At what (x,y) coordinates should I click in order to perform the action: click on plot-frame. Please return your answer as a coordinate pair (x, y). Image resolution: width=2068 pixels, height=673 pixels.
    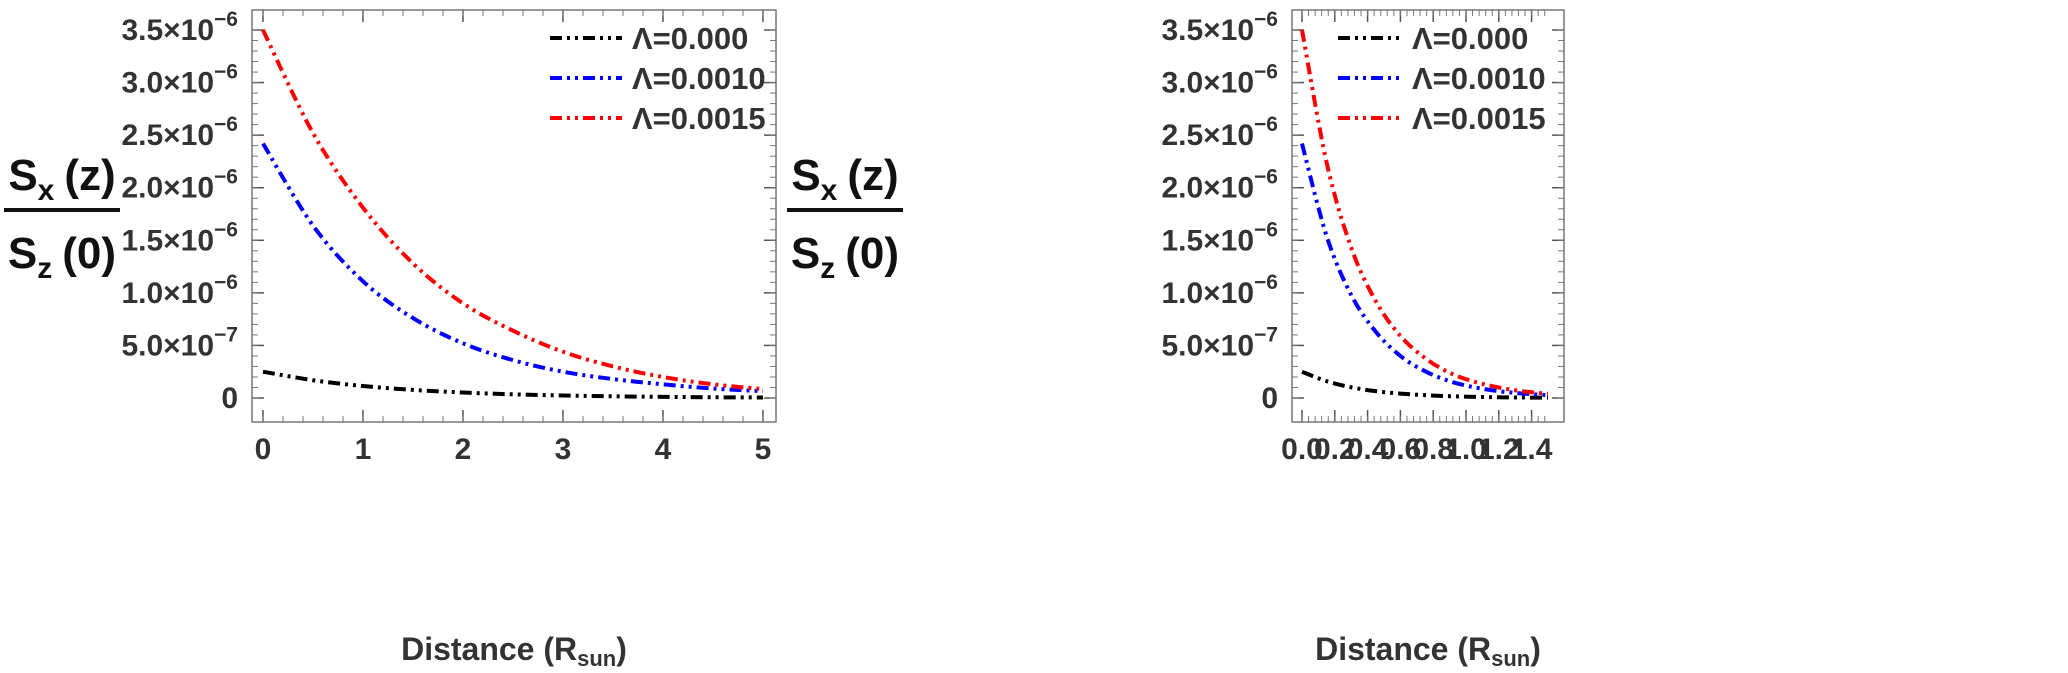
    Looking at the image, I should click on (1428, 216).